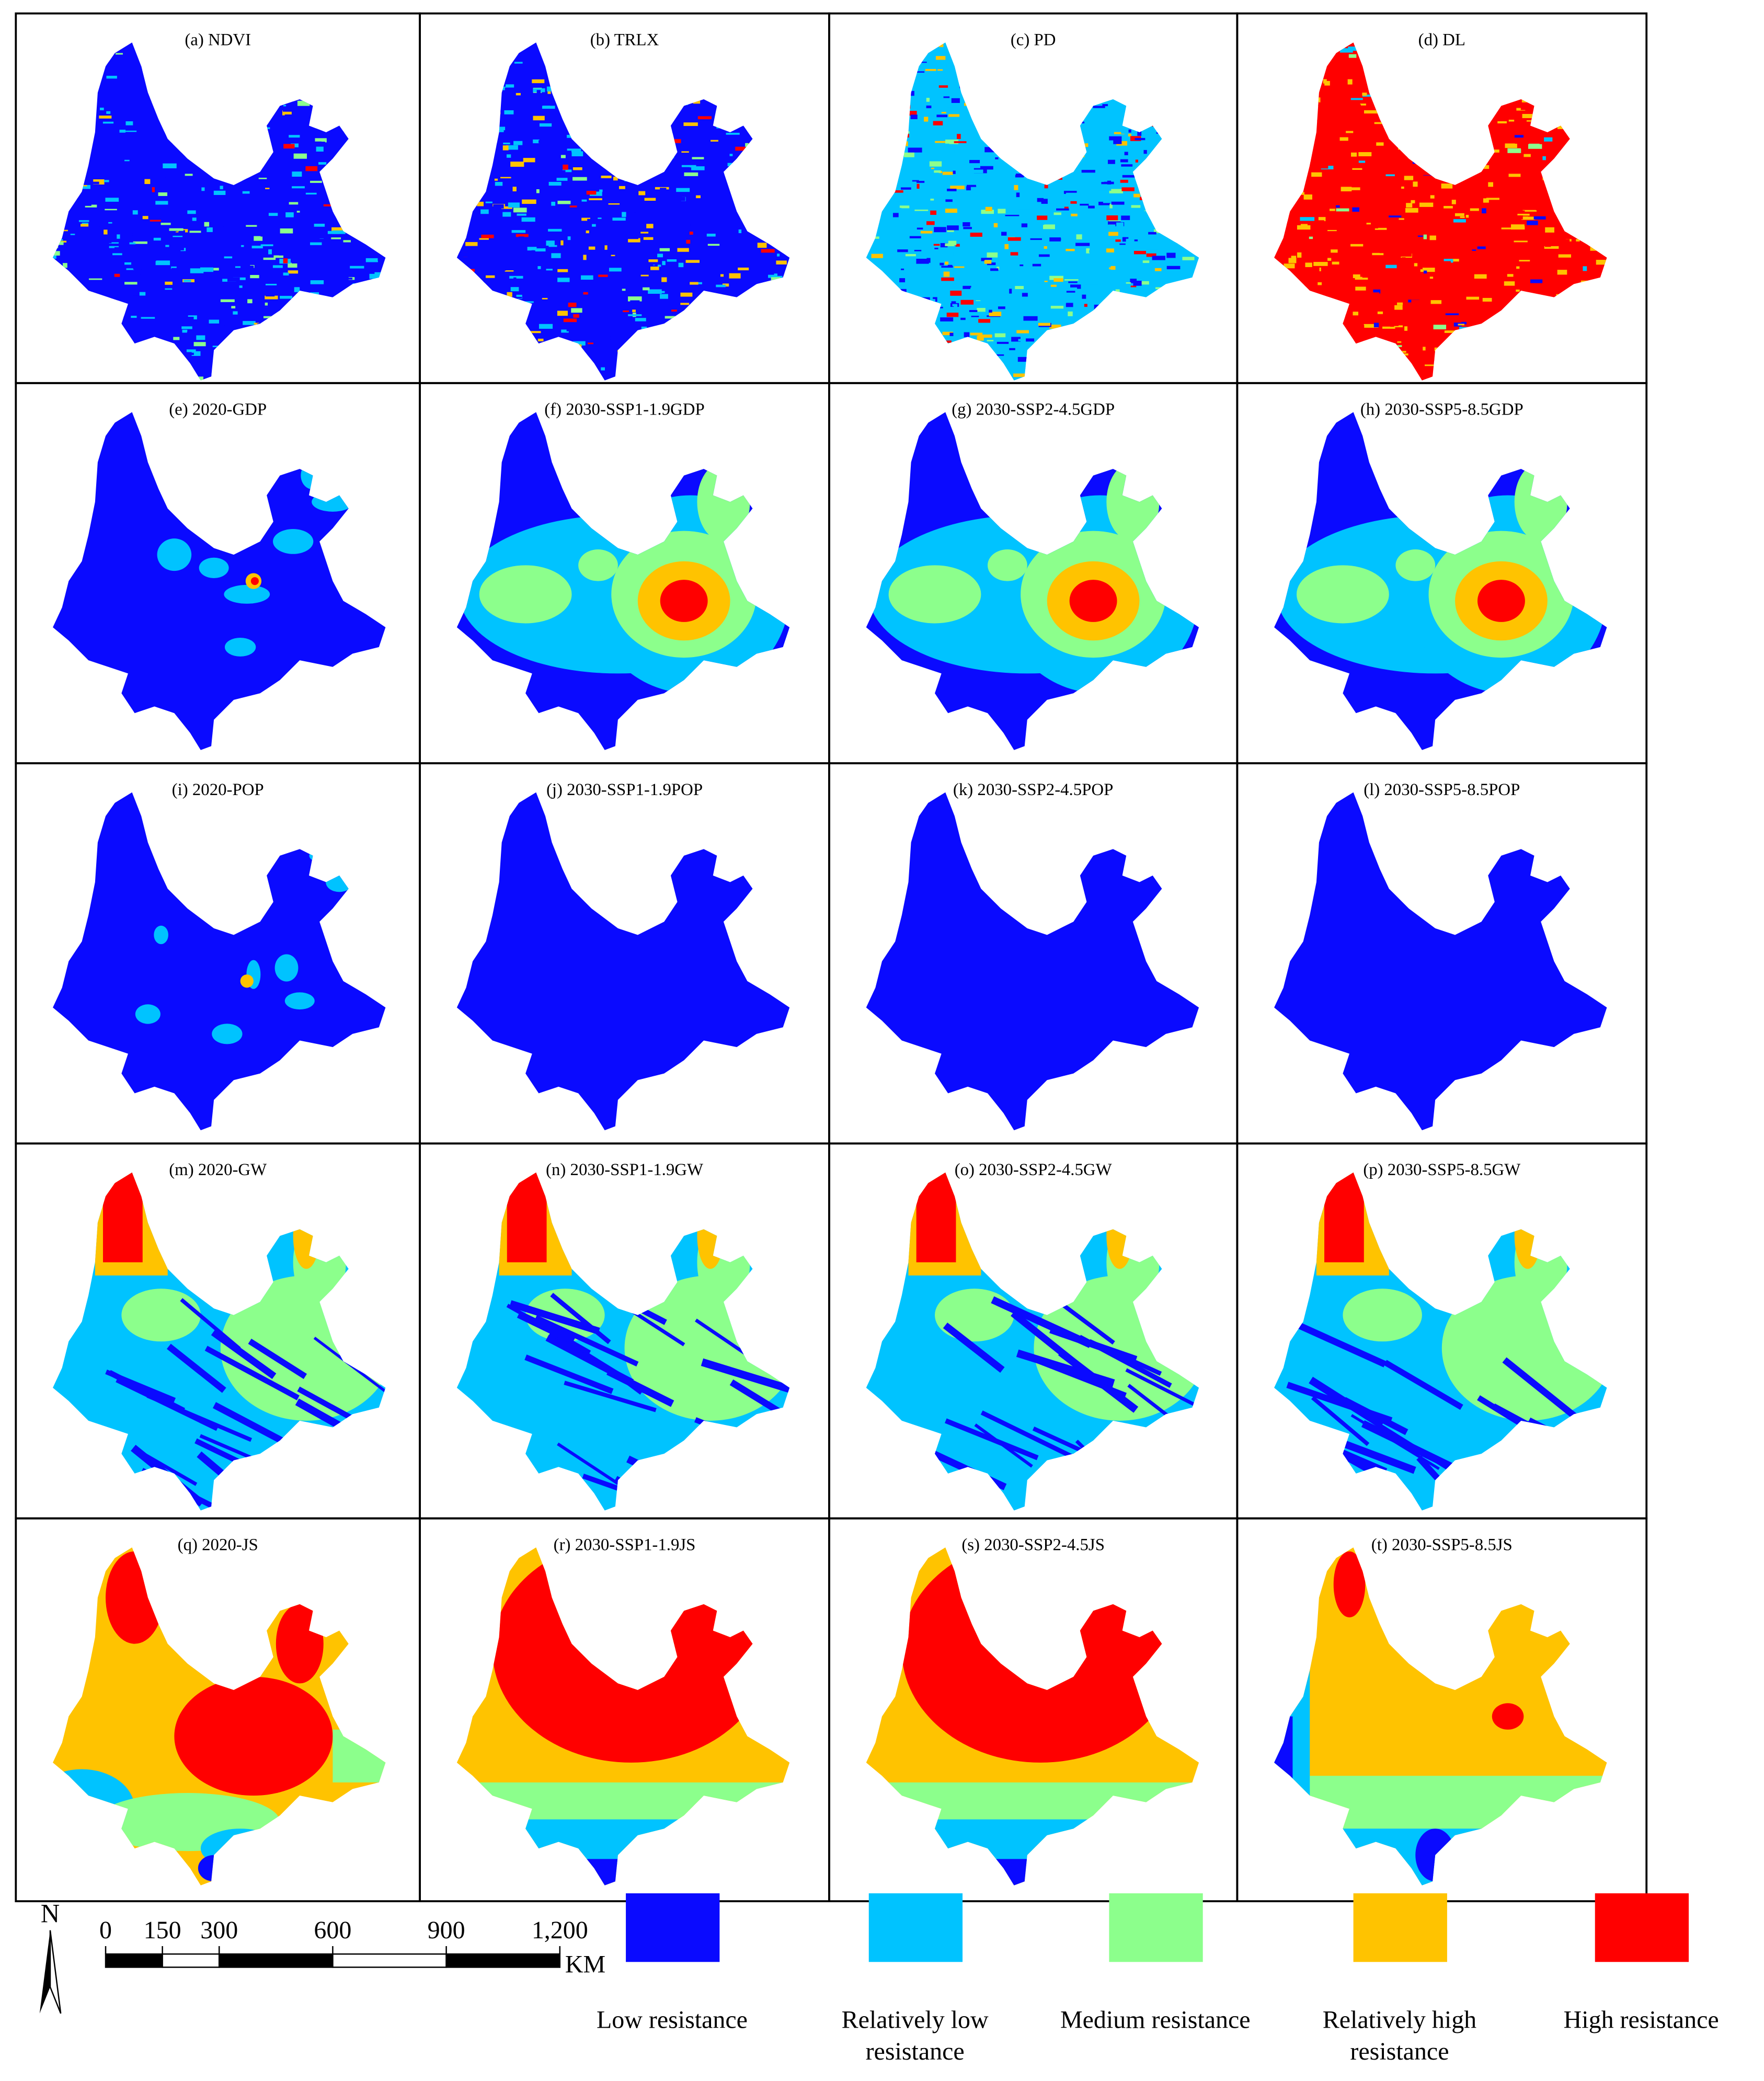  What do you see at coordinates (45, 1972) in the screenshot?
I see `arrow-left` at bounding box center [45, 1972].